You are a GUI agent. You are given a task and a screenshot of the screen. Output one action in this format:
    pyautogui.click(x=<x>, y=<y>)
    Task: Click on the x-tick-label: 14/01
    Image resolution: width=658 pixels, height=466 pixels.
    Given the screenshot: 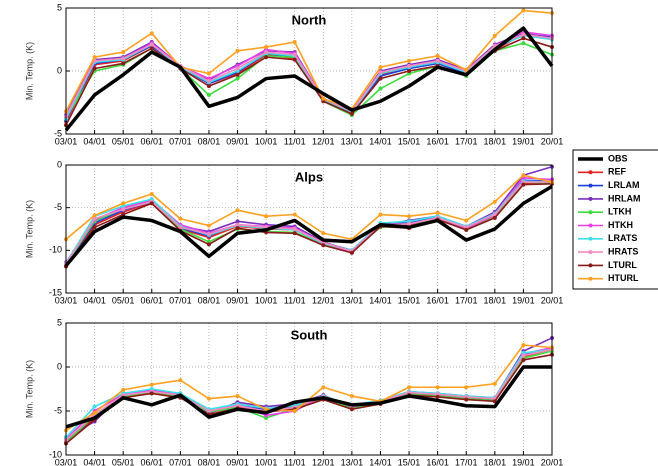 What is the action you would take?
    pyautogui.click(x=380, y=300)
    